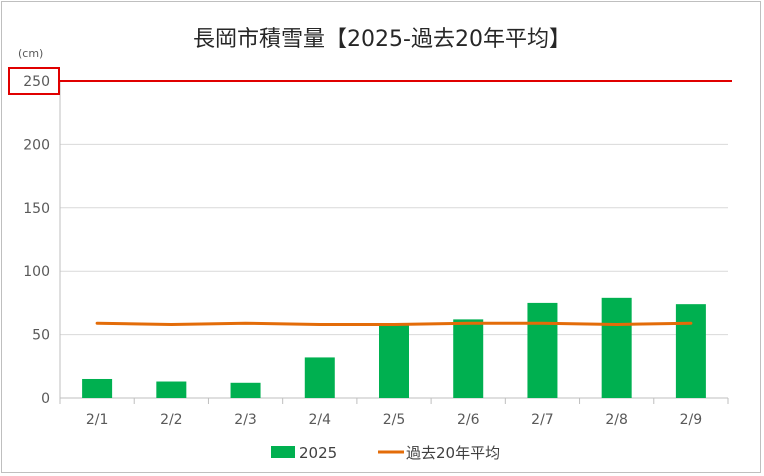  I want to click on y-axis-ticks: 0 50 100 150 200 250, so click(34, 237).